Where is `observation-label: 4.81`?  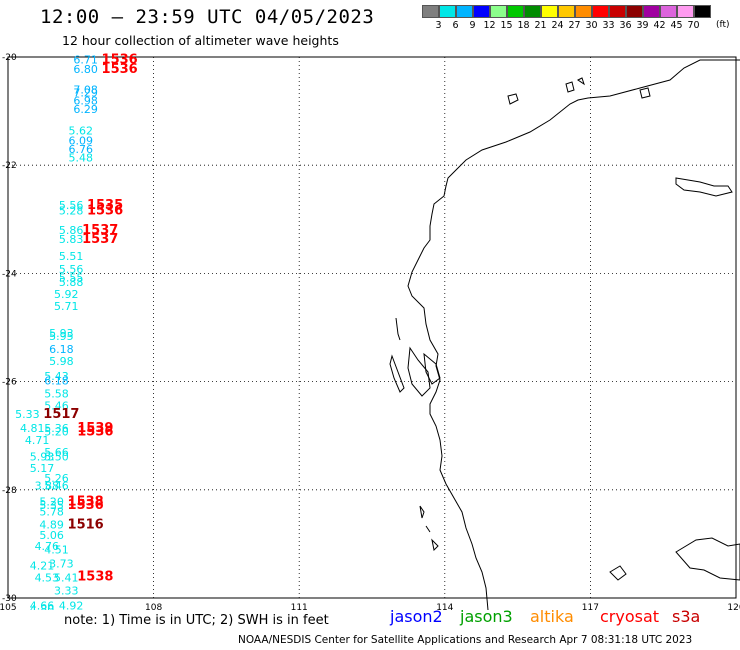 observation-label: 4.81 is located at coordinates (32, 428).